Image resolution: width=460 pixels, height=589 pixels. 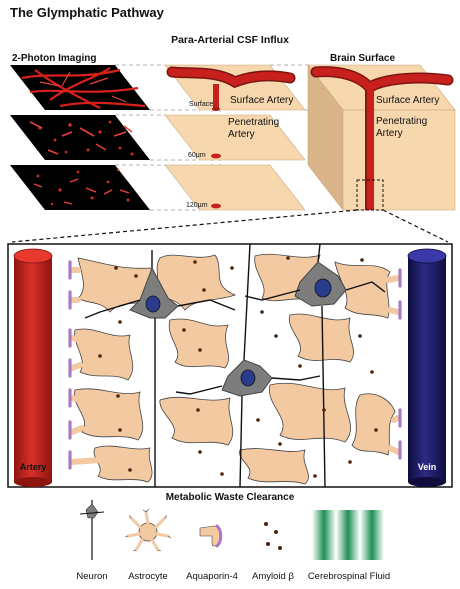 What do you see at coordinates (408, 100) in the screenshot?
I see `brain-surface-artery-label: Surface Artery` at bounding box center [408, 100].